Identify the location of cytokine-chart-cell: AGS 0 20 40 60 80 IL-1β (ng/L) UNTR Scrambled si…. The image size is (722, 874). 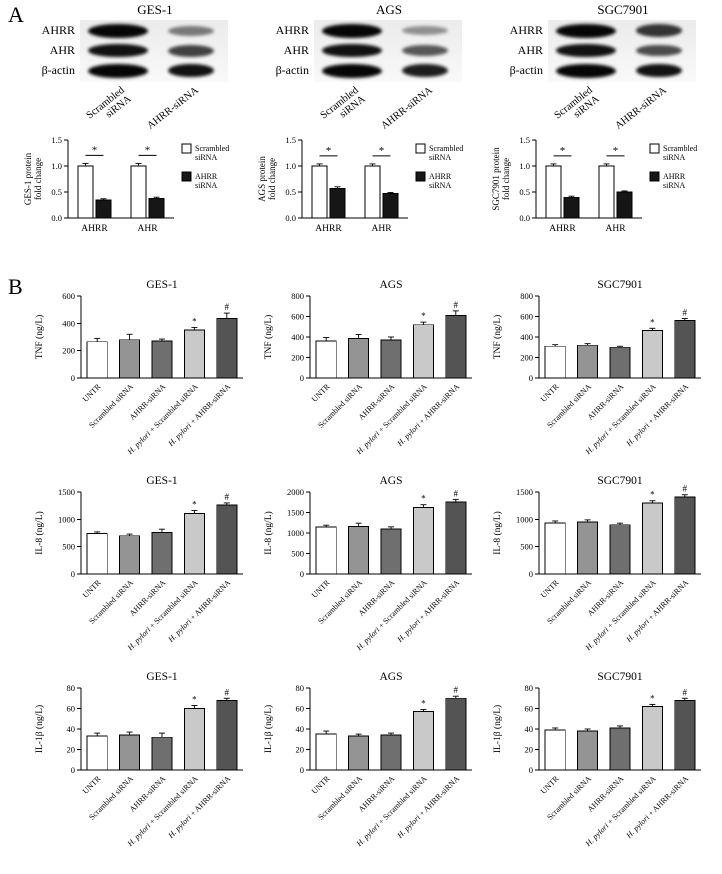
(369, 768).